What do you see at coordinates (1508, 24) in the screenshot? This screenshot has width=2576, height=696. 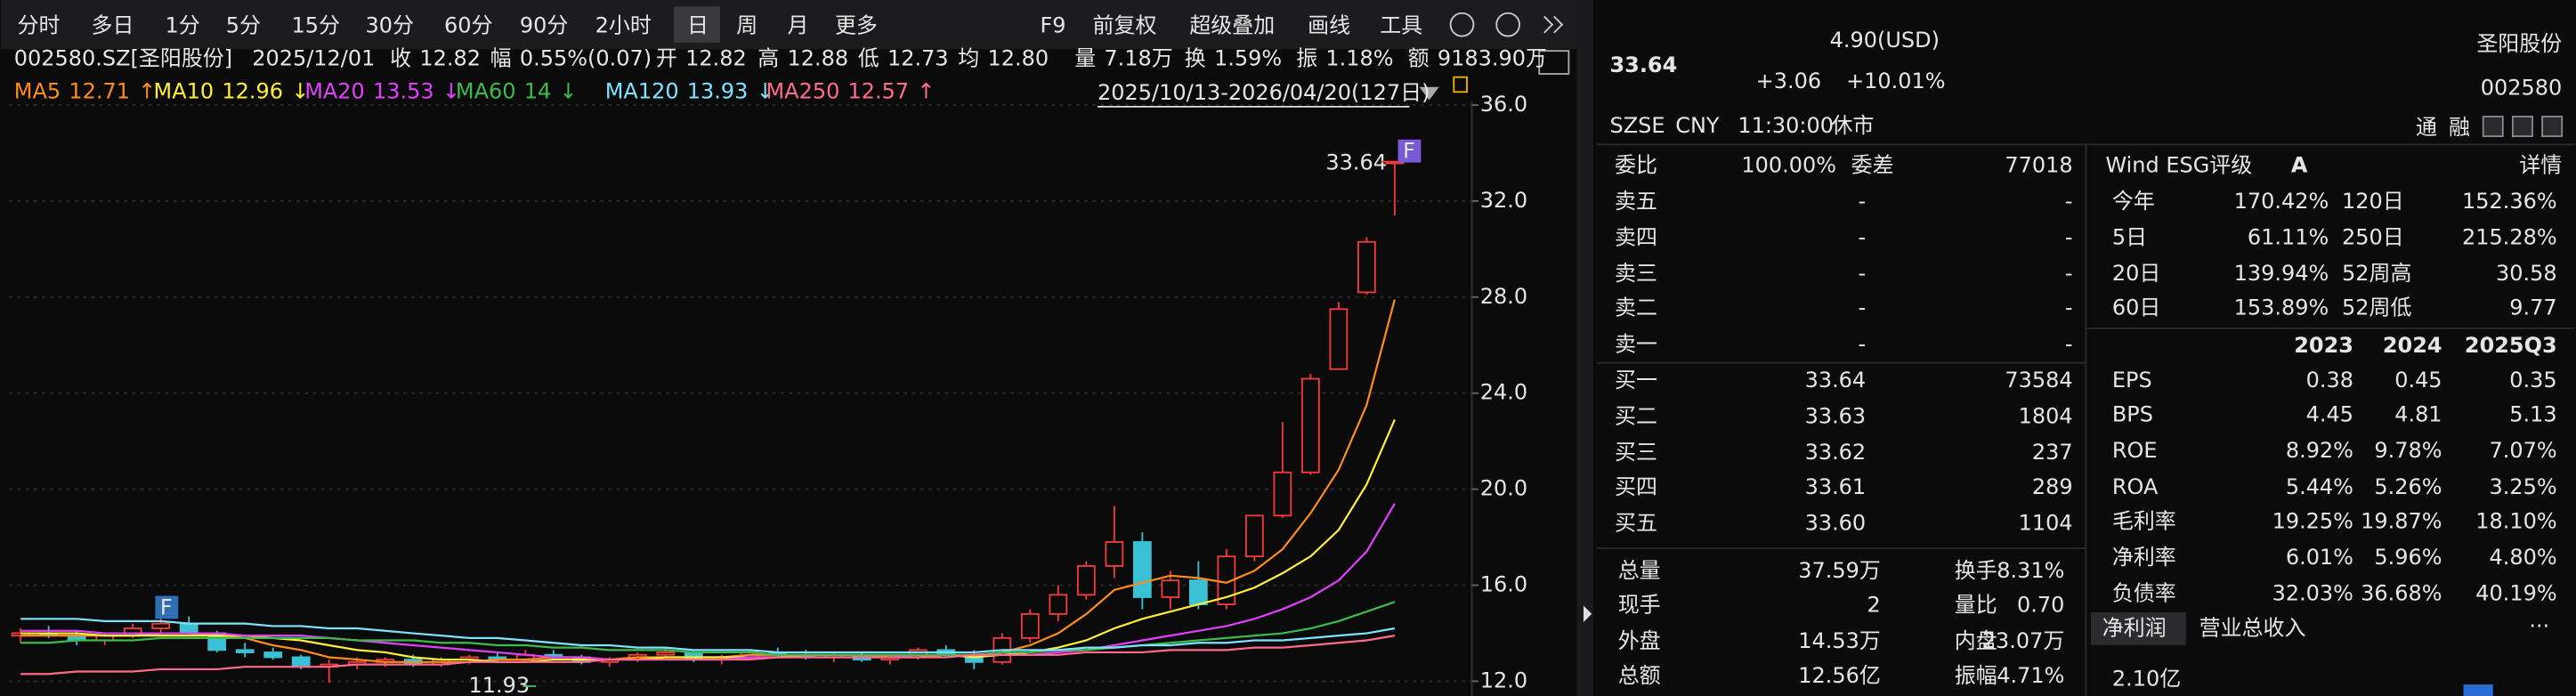 I see `help-icon` at bounding box center [1508, 24].